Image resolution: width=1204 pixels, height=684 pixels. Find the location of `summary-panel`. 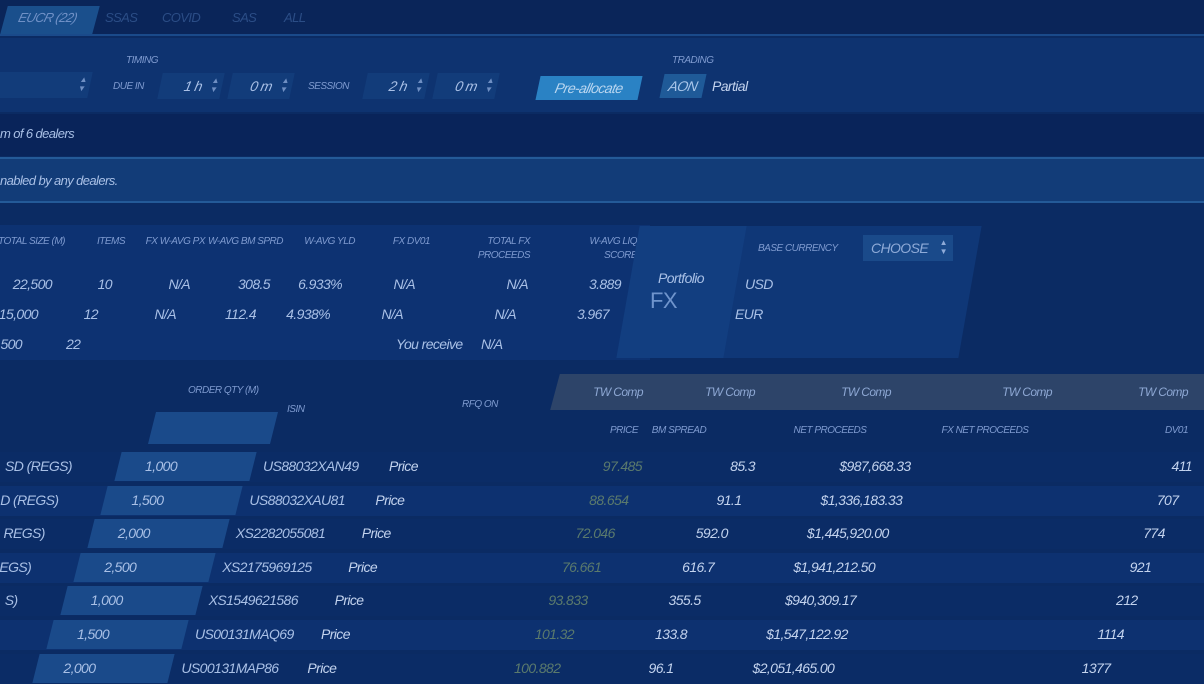

summary-panel is located at coordinates (325, 292).